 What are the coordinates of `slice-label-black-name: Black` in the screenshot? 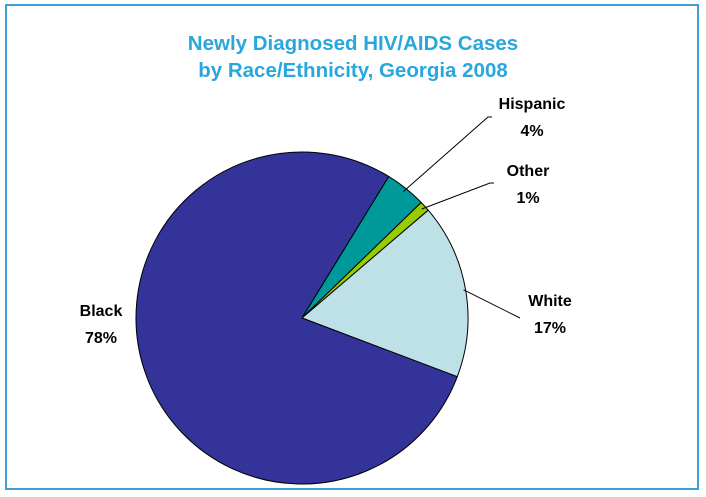 It's located at (101, 311).